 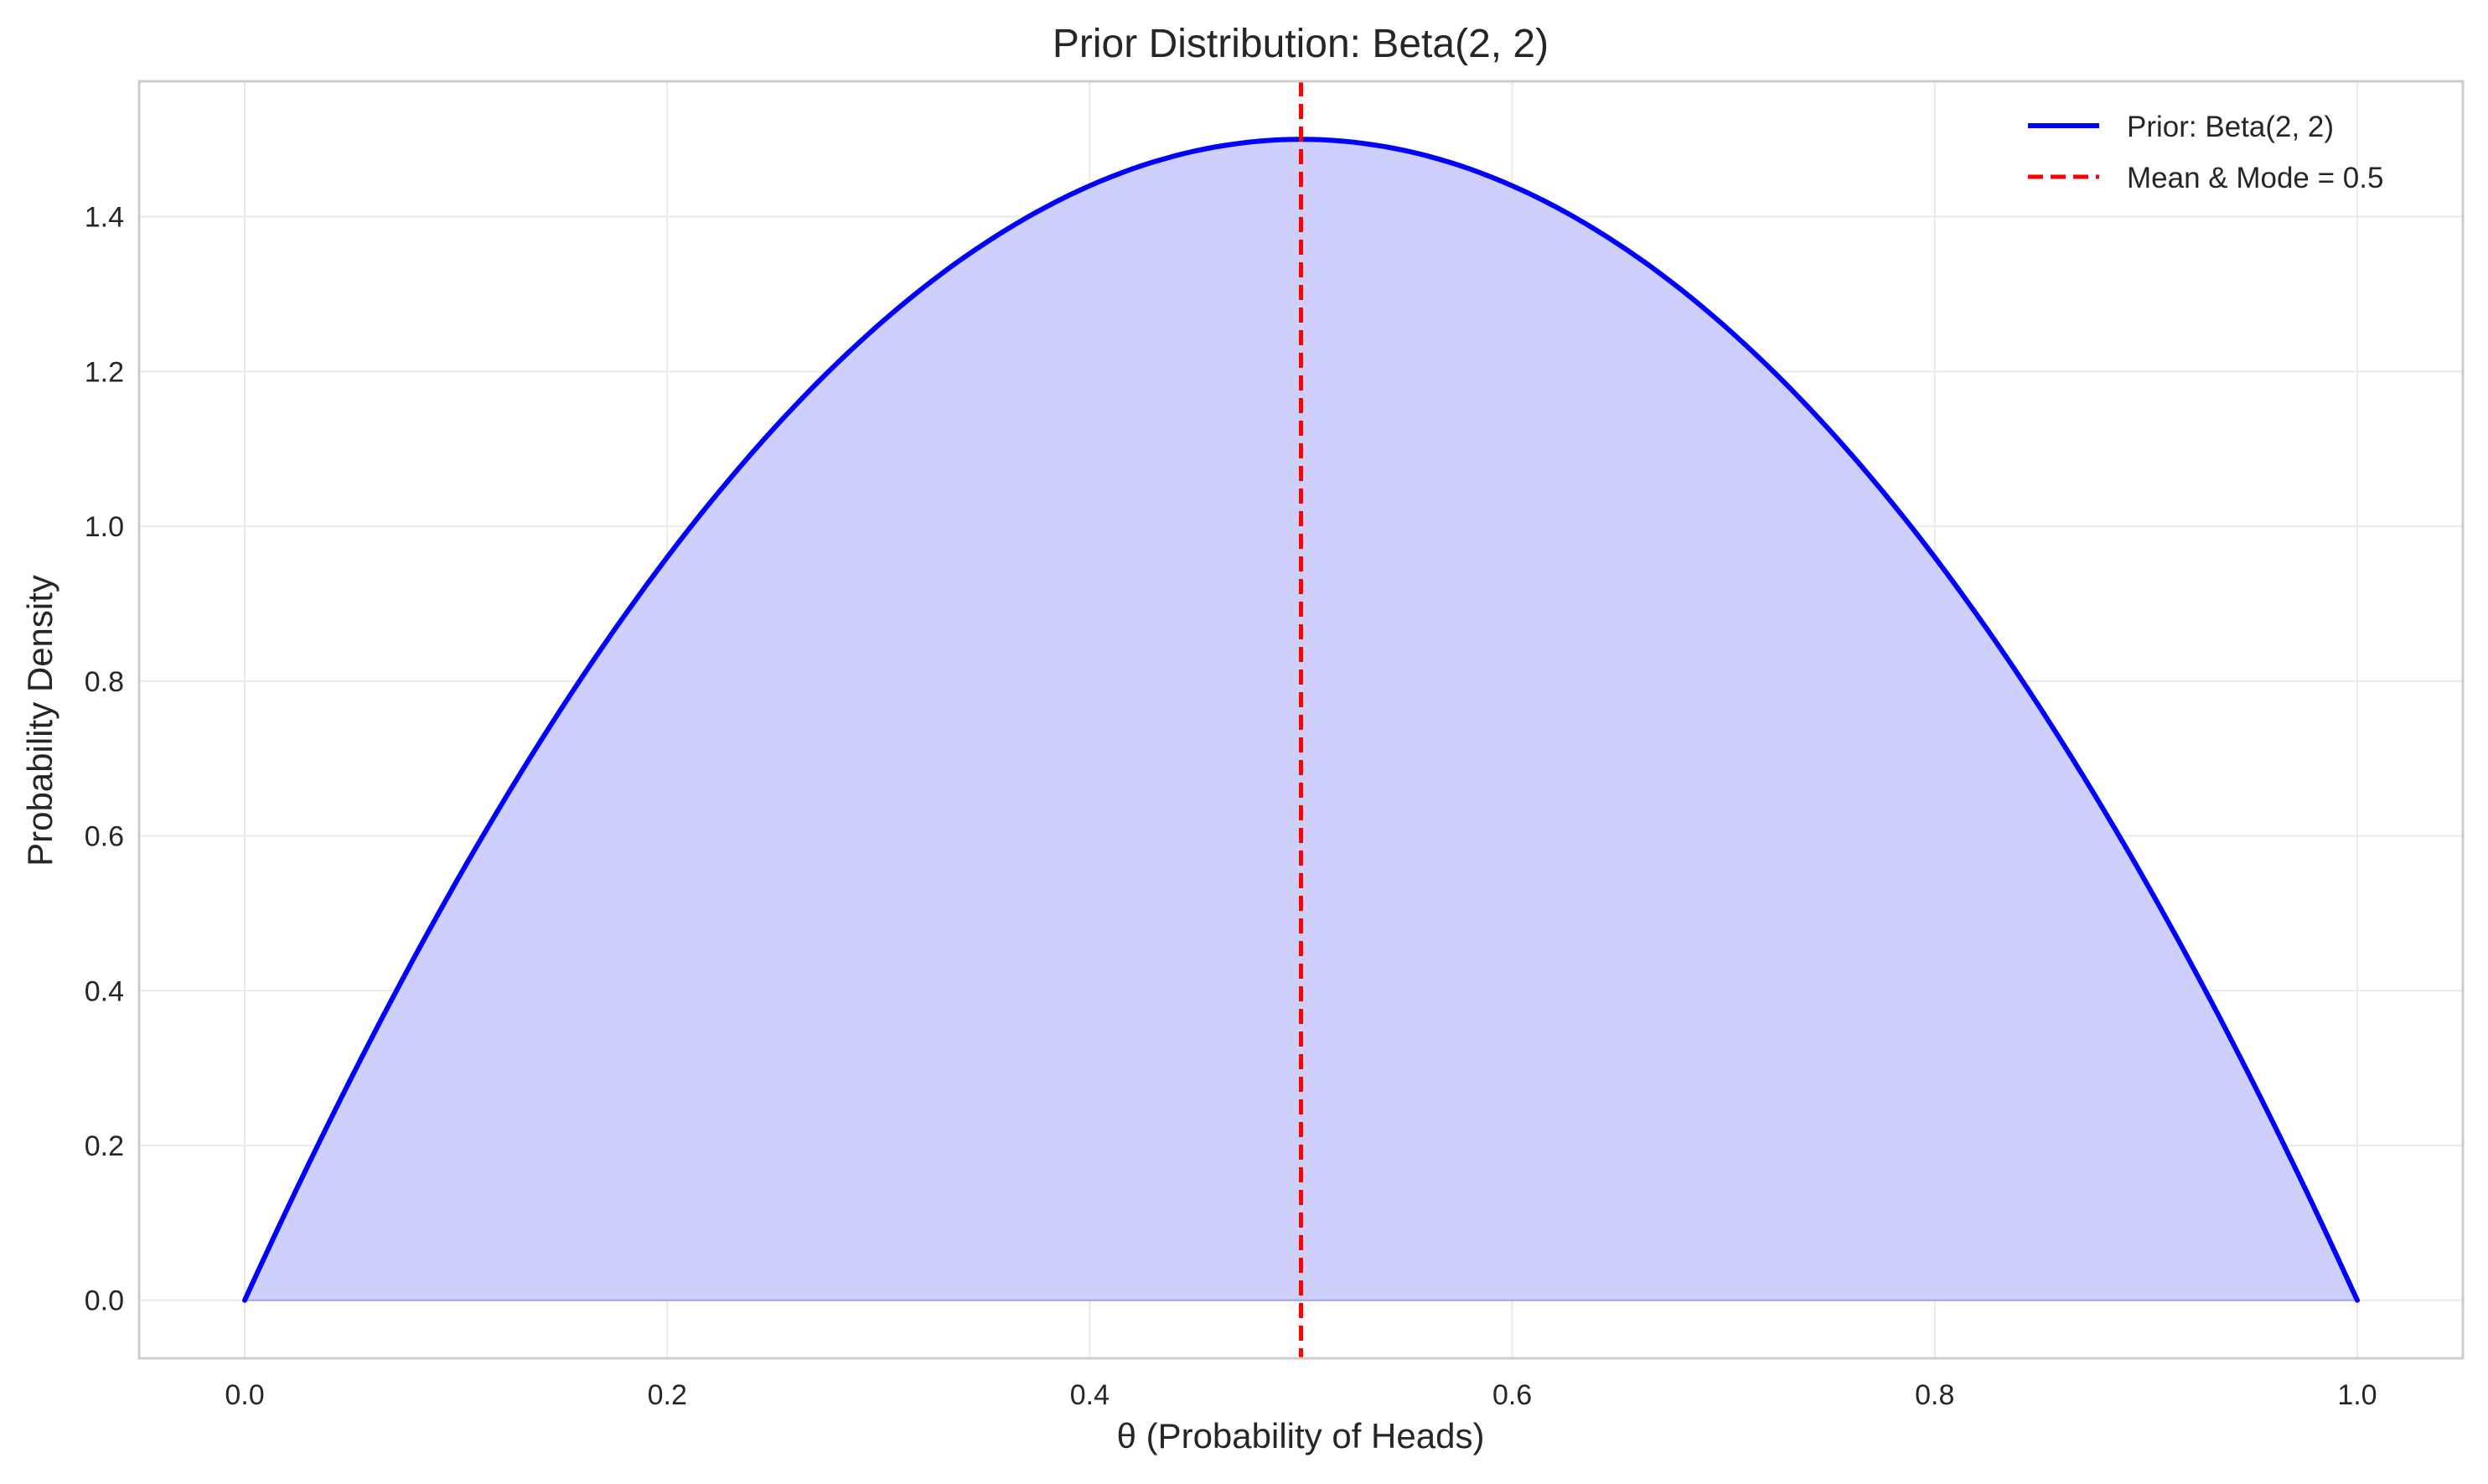 What do you see at coordinates (104, 760) in the screenshot?
I see `y-axis-ticks: 0.0 0.2 0.4 0.6 0.8 1.0 1.2 1.4` at bounding box center [104, 760].